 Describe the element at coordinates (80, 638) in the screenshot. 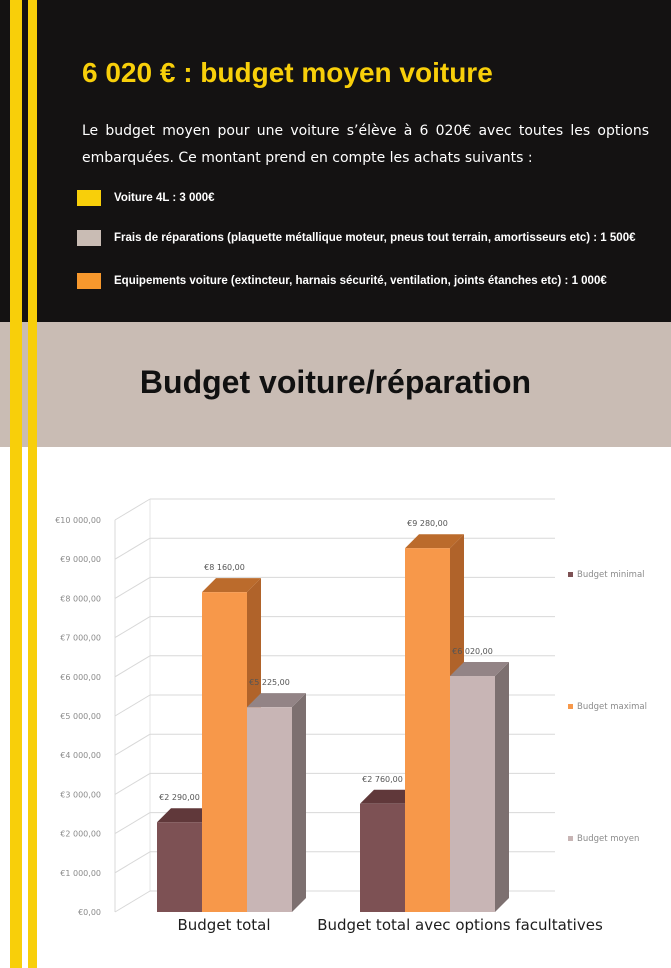

I see `y-tick-label: €7 000,00` at that location.